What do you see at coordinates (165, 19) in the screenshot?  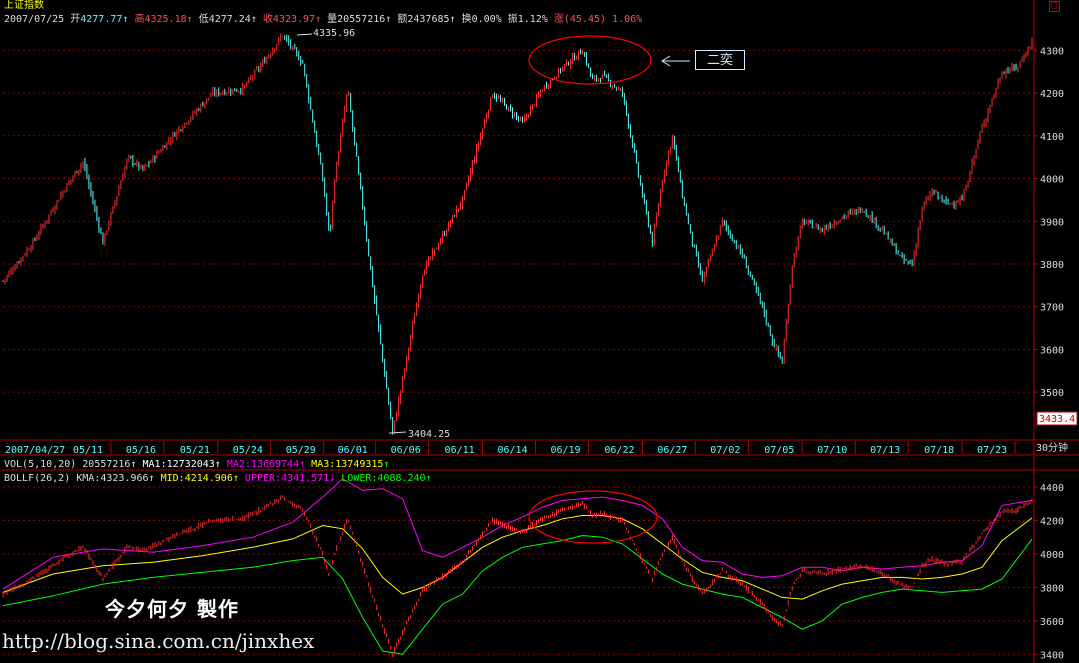 I see `high-value: 4325.18` at bounding box center [165, 19].